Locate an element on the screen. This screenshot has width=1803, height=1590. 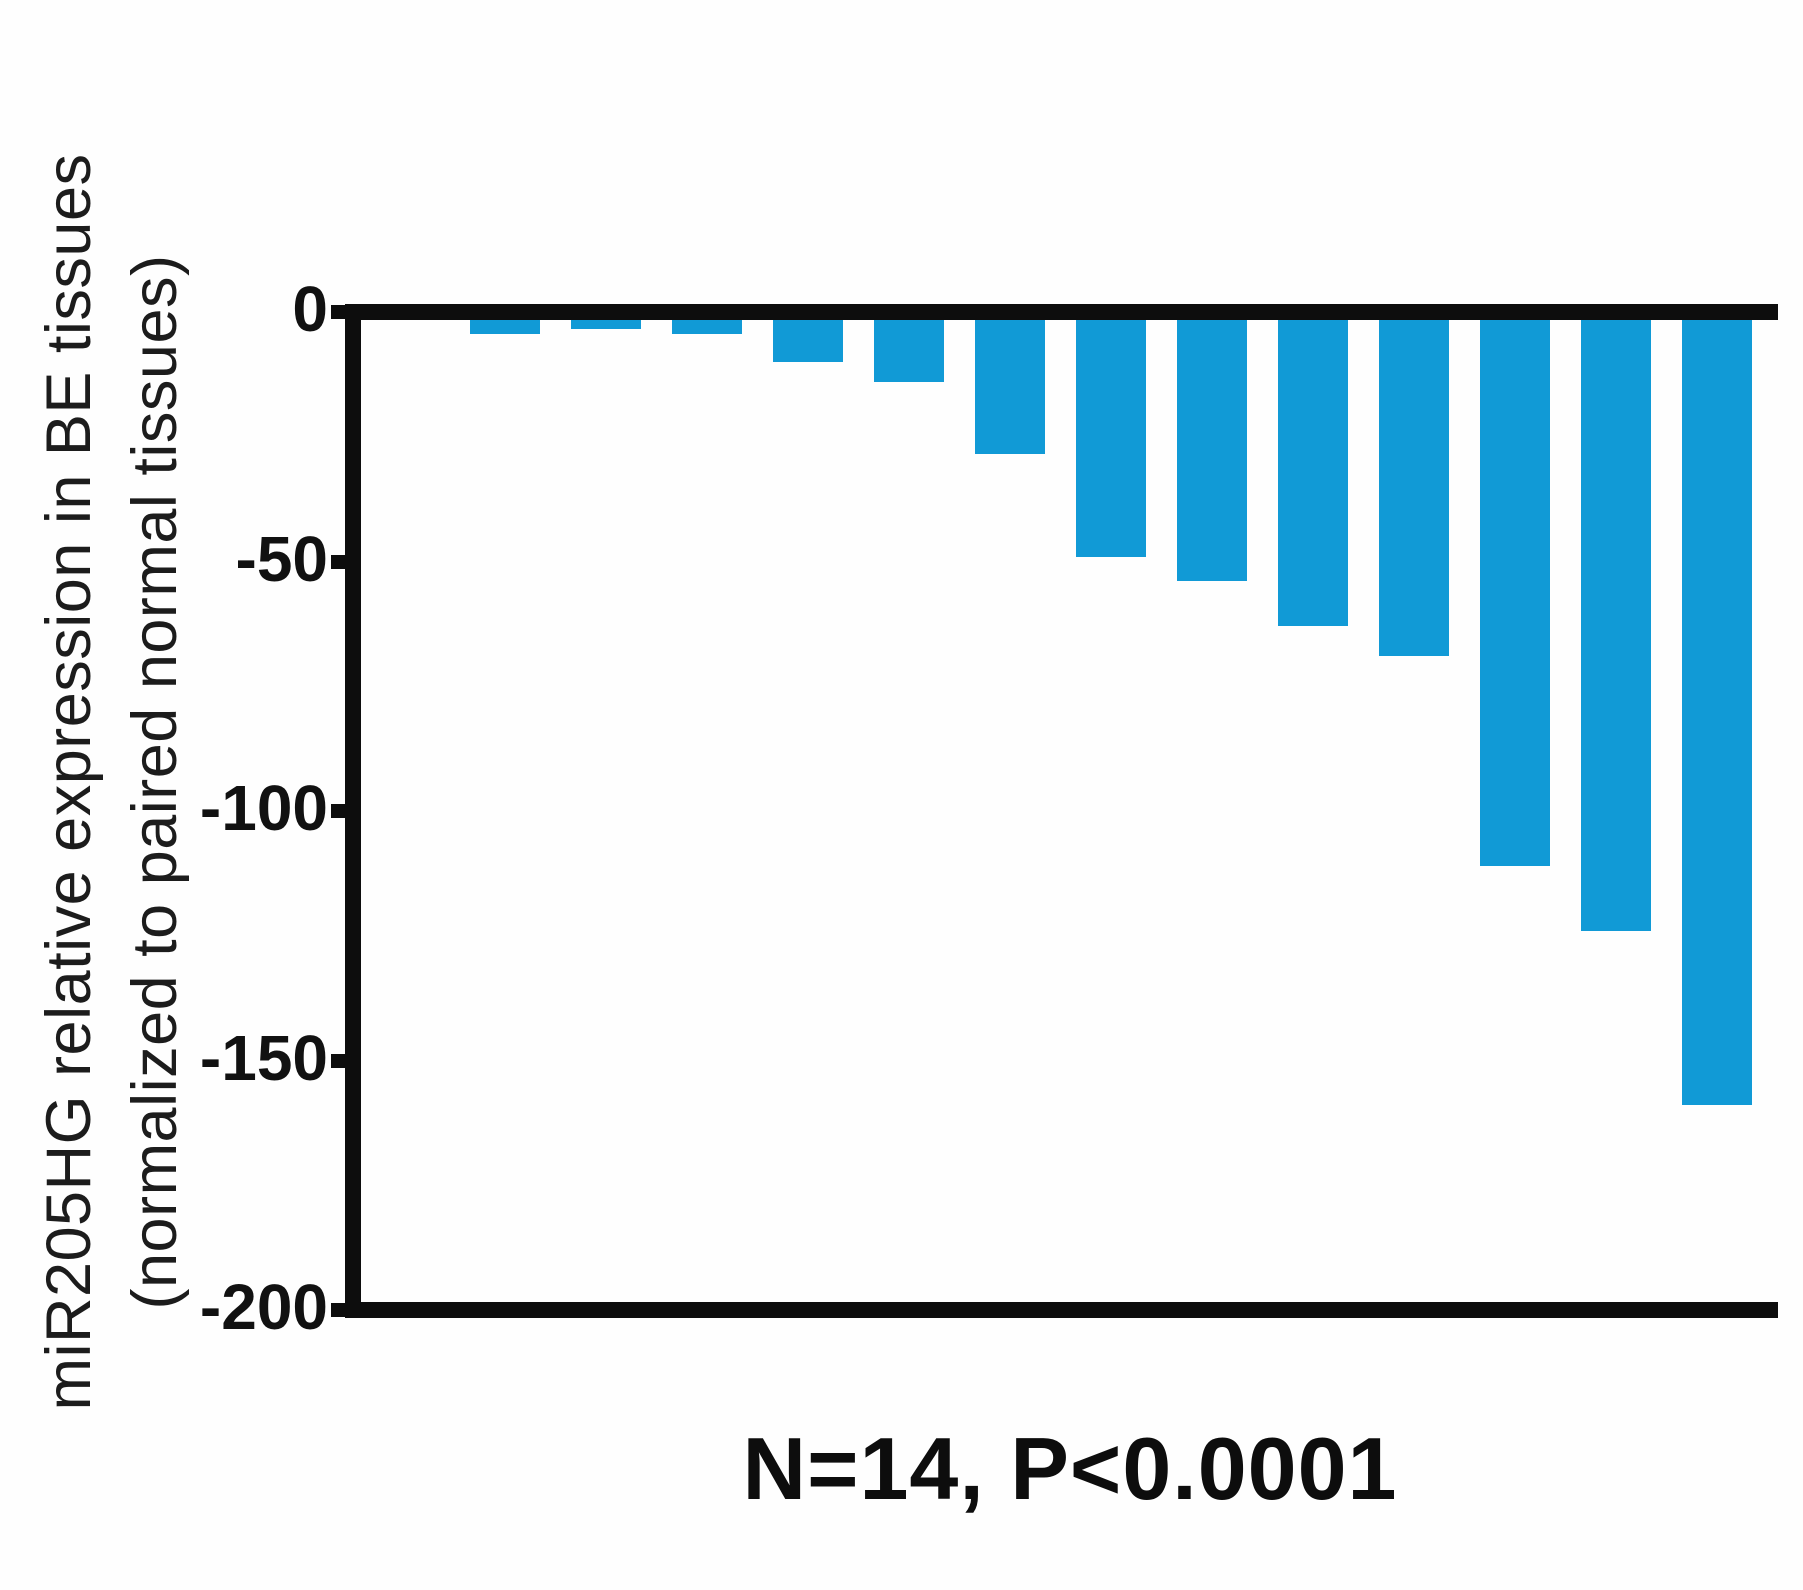
y-axis-line is located at coordinates (353, 811).